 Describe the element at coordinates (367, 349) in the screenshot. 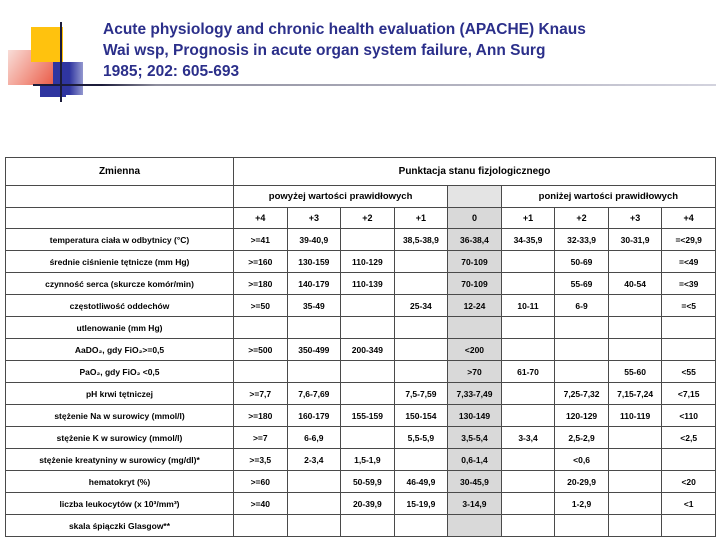

I see `score-cell: 200-349` at that location.